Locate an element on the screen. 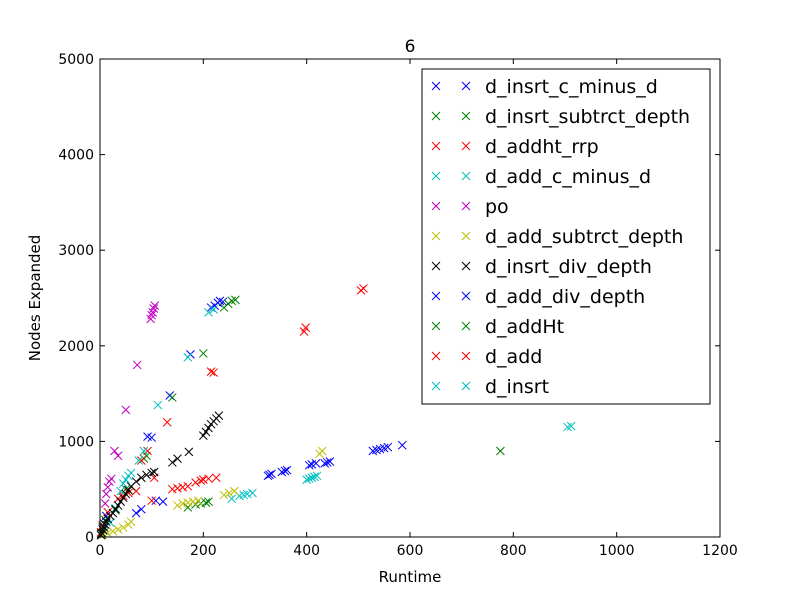 The height and width of the screenshot is (602, 800). legend-label: d_addht_rrp is located at coordinates (542, 147).